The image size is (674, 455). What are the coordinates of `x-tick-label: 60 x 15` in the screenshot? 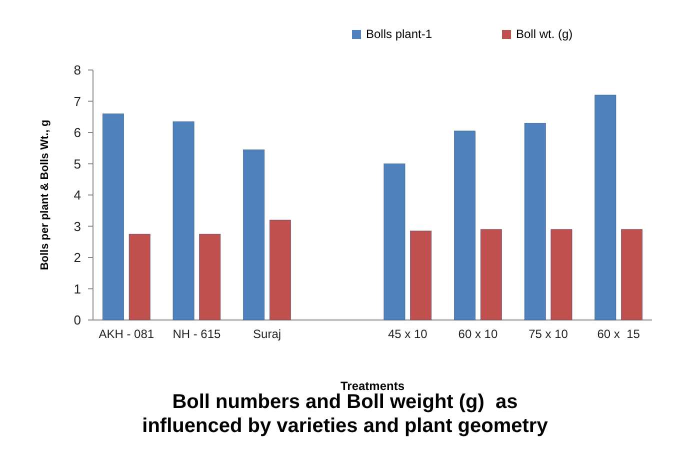 It's located at (618, 334).